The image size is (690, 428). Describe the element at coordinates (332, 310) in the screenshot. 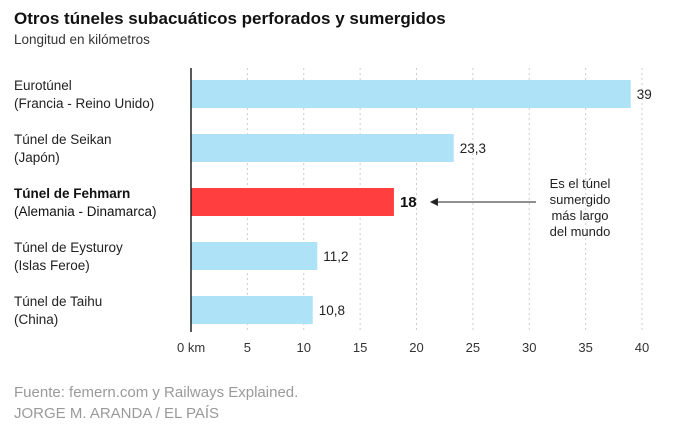

I see `value-label: 10,8` at that location.